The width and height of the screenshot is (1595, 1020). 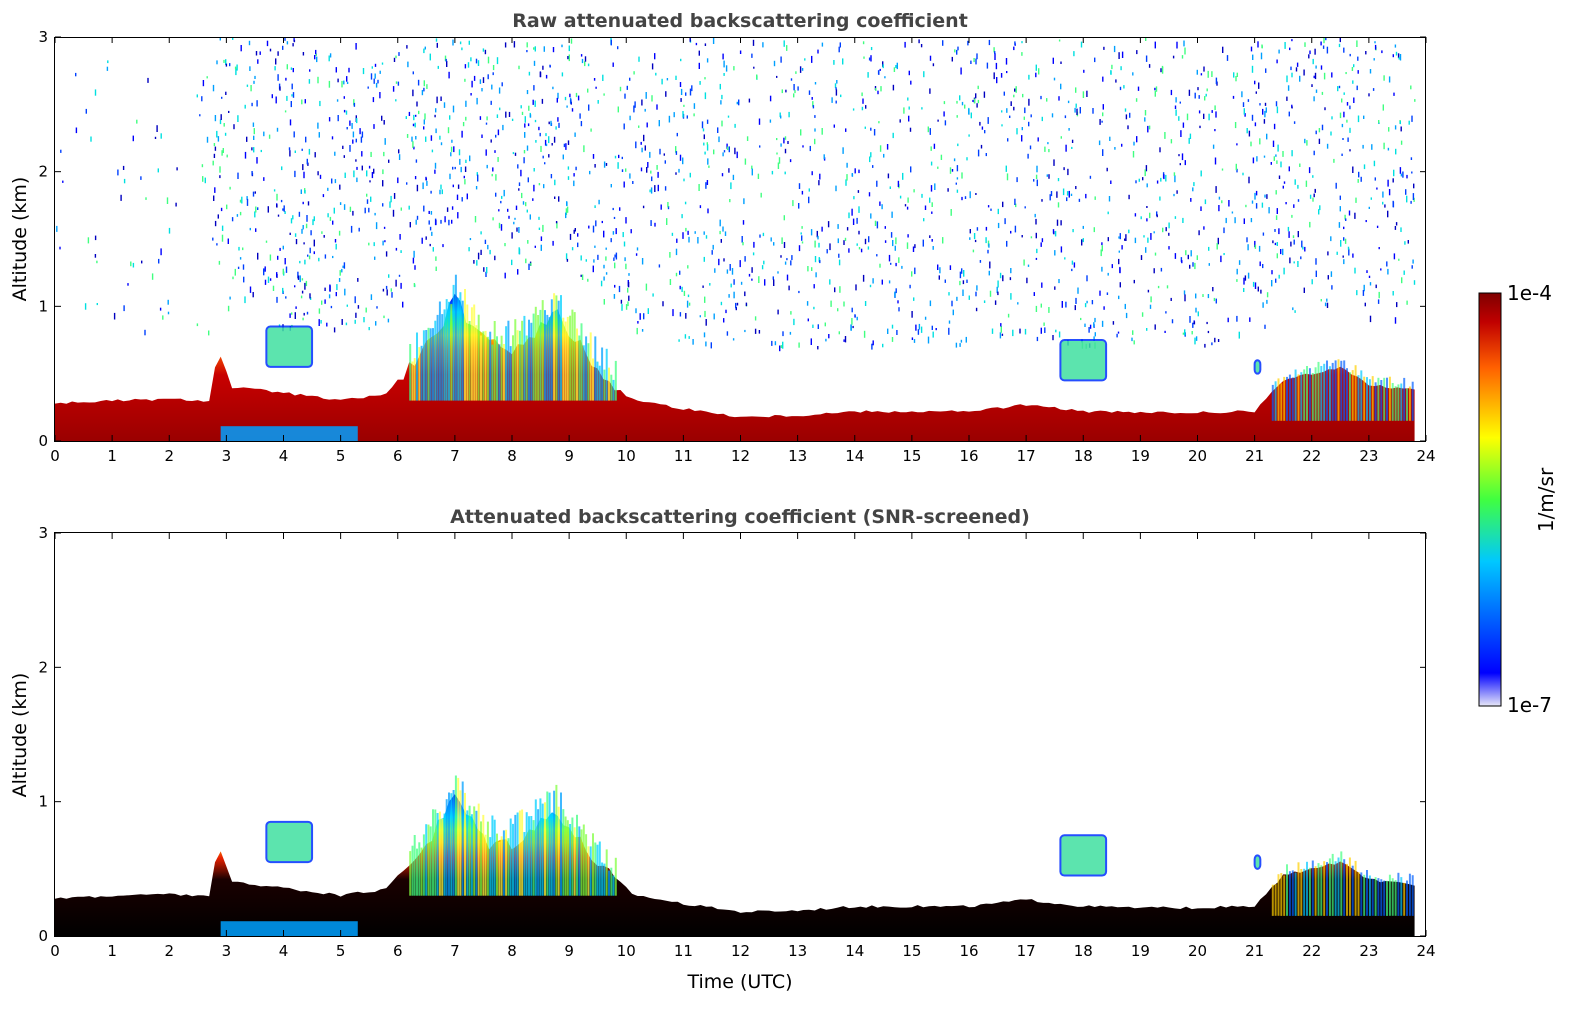 I want to click on colorbar-unit-label: 1/m/sr, so click(x=1546, y=499).